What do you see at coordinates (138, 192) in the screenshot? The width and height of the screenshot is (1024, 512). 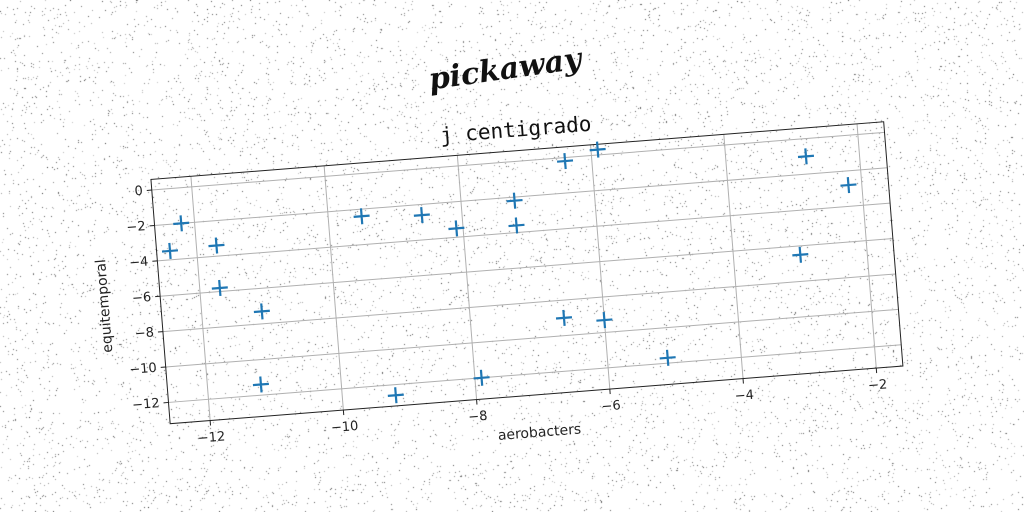 I see `y-tick-label: 0` at bounding box center [138, 192].